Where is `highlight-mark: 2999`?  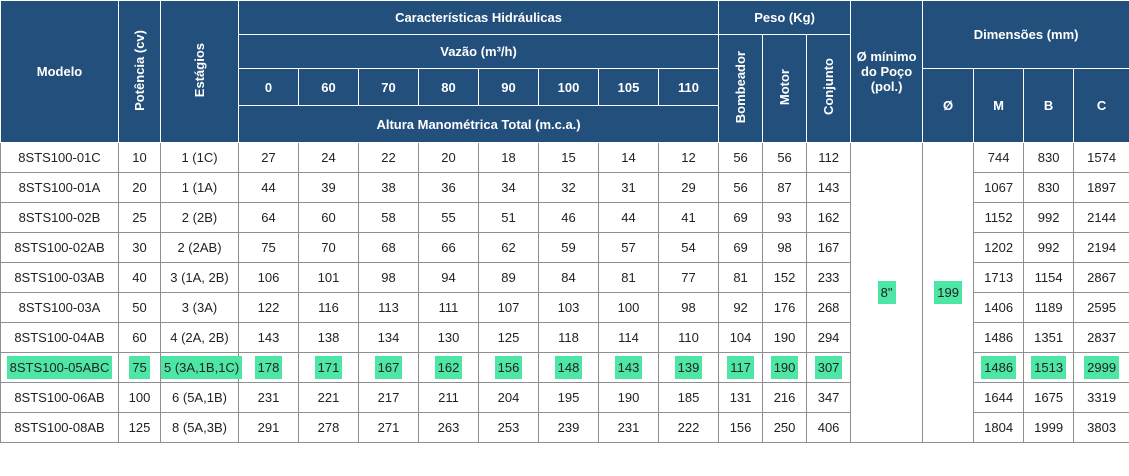 highlight-mark: 2999 is located at coordinates (1102, 367).